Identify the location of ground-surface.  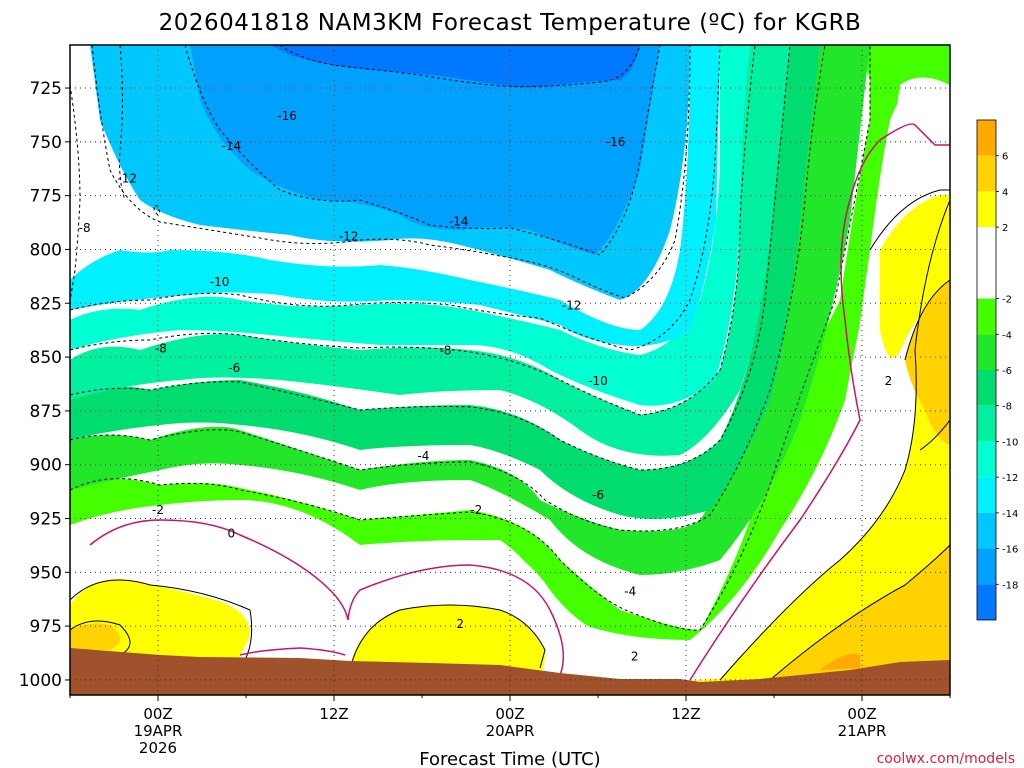
(510, 671).